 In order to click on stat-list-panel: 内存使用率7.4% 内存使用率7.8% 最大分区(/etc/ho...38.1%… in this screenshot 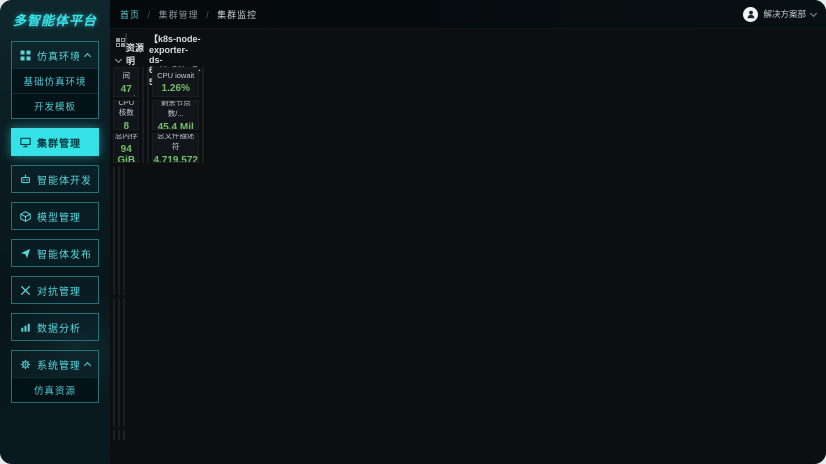, I will do `click(143, 115)`.